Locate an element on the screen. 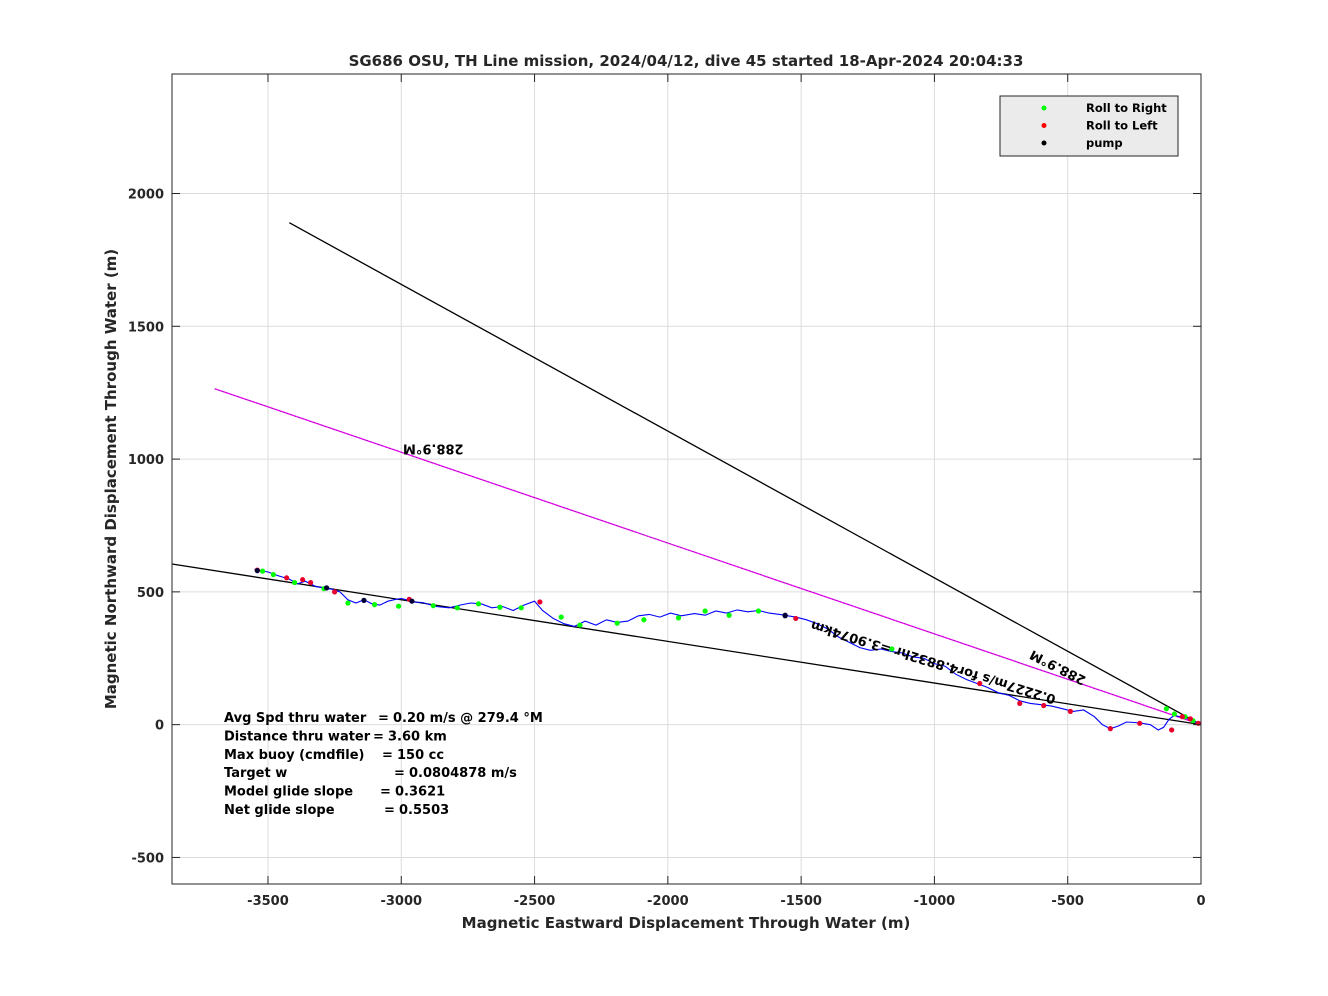 This screenshot has height=996, width=1328. x-tick-label: -500 is located at coordinates (1067, 901).